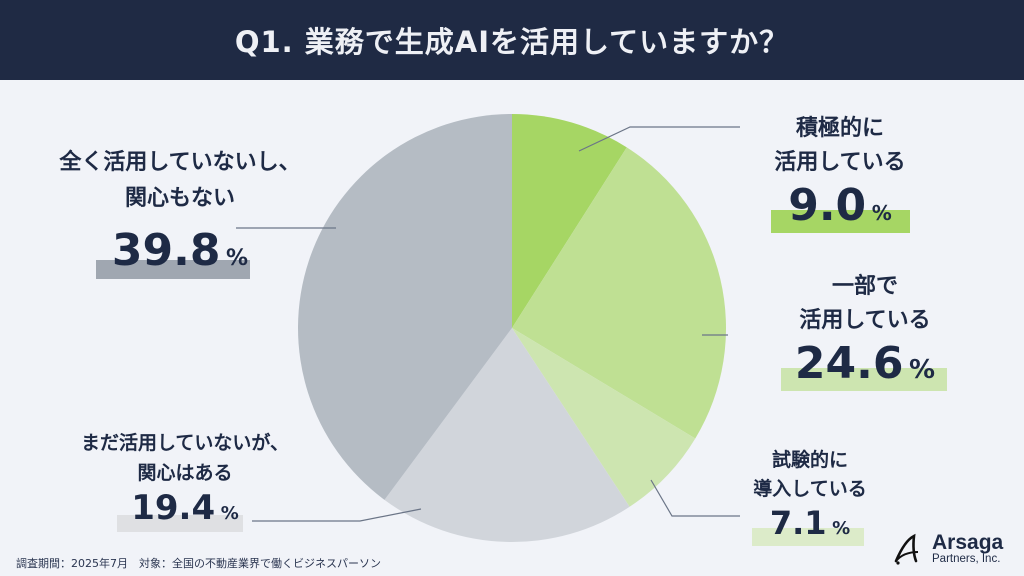 The image size is (1024, 576). I want to click on label-s2-line1: 一部で, so click(864, 286).